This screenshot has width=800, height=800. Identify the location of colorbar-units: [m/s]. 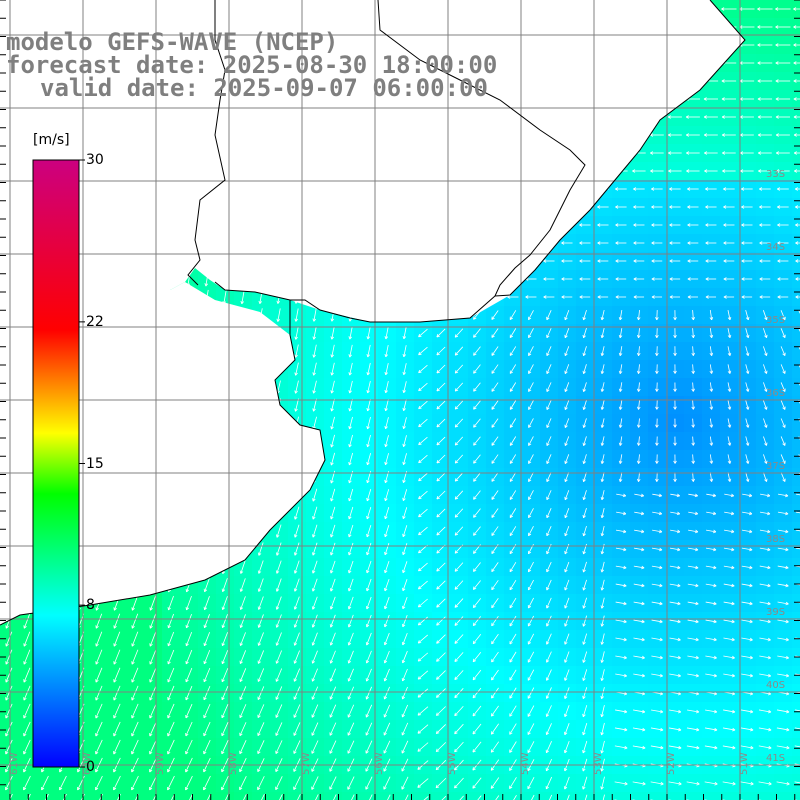
(51, 140).